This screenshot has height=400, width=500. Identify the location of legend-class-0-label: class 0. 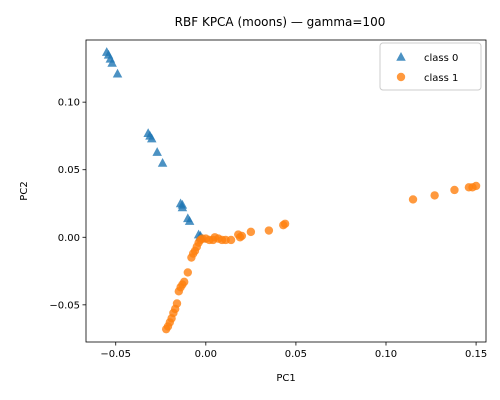
(441, 58).